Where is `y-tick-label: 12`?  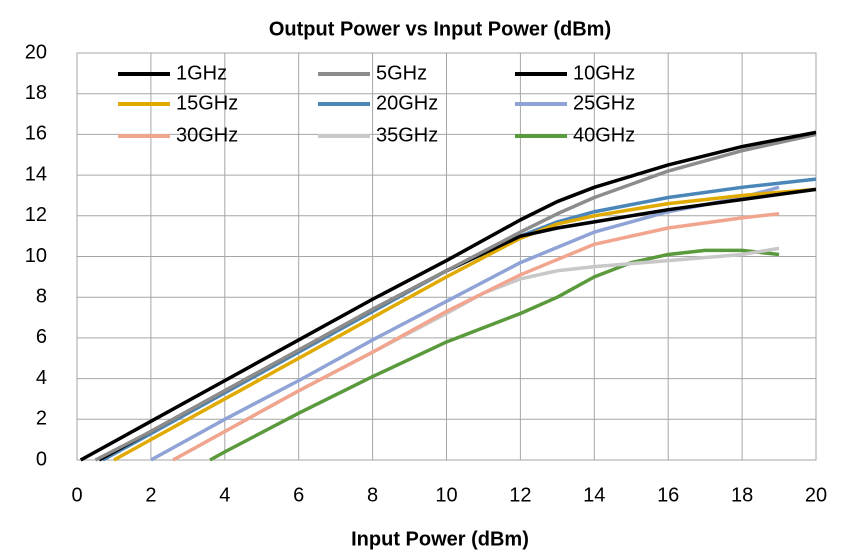 y-tick-label: 12 is located at coordinates (36, 215).